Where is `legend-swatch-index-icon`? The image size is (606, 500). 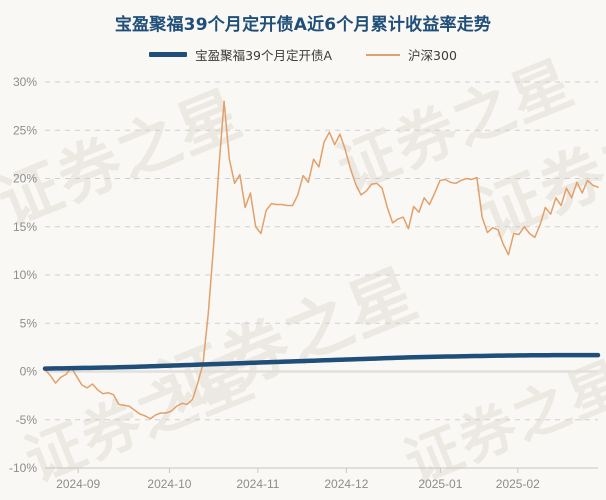 legend-swatch-index-icon is located at coordinates (383, 54).